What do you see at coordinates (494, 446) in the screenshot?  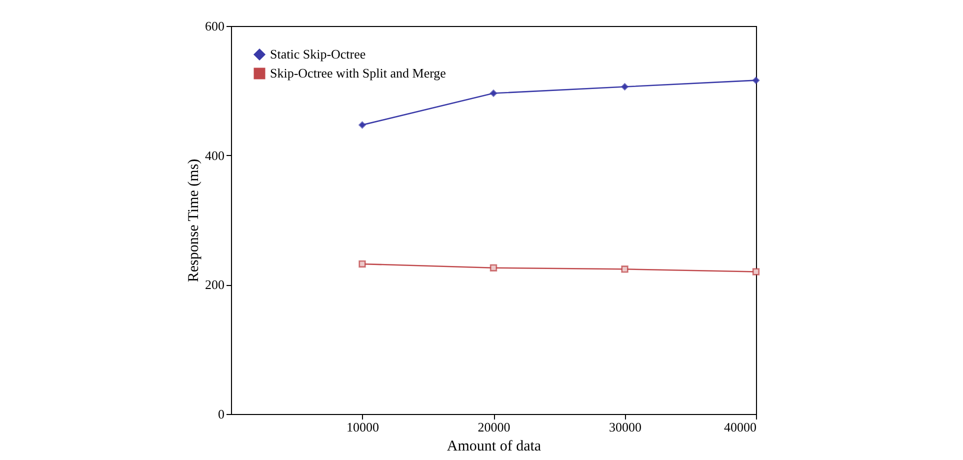 I see `x-axis-title: Amount of data` at bounding box center [494, 446].